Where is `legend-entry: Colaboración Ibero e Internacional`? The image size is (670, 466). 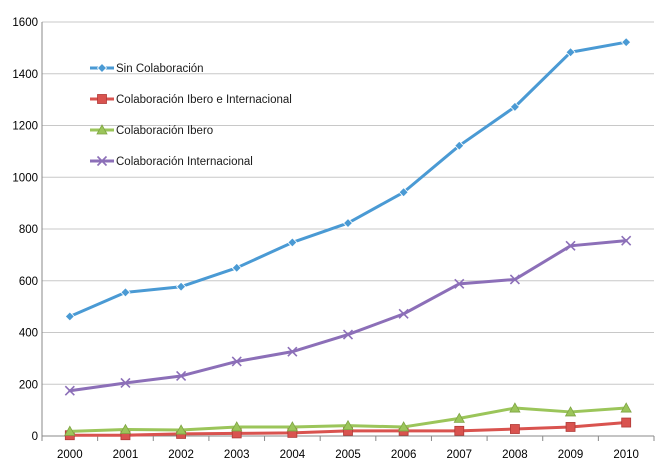
legend-entry: Colaboración Ibero e Internacional is located at coordinates (191, 100).